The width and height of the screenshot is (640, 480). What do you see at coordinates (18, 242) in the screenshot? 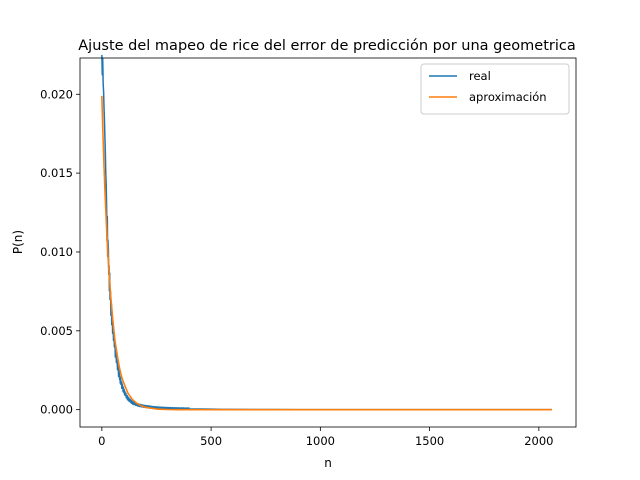
I see `y-axis-label: P(n)` at bounding box center [18, 242].